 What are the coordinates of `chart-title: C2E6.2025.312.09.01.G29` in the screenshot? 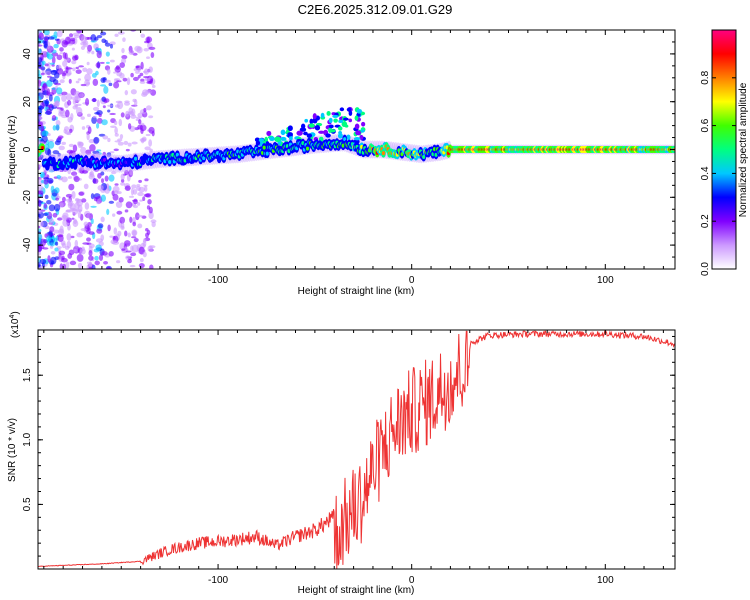 It's located at (375, 9).